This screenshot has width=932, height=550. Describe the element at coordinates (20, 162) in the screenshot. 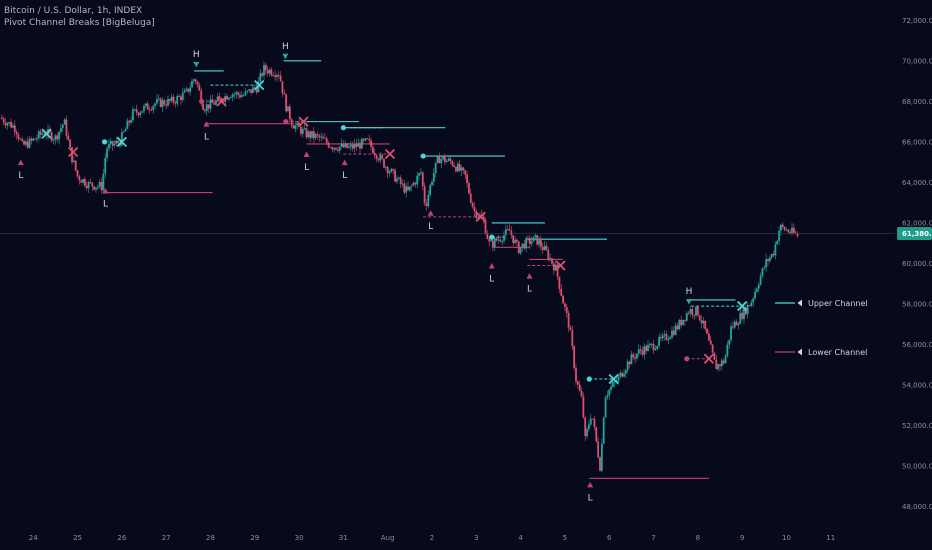

I see `pivot-low-triangle-icon` at that location.